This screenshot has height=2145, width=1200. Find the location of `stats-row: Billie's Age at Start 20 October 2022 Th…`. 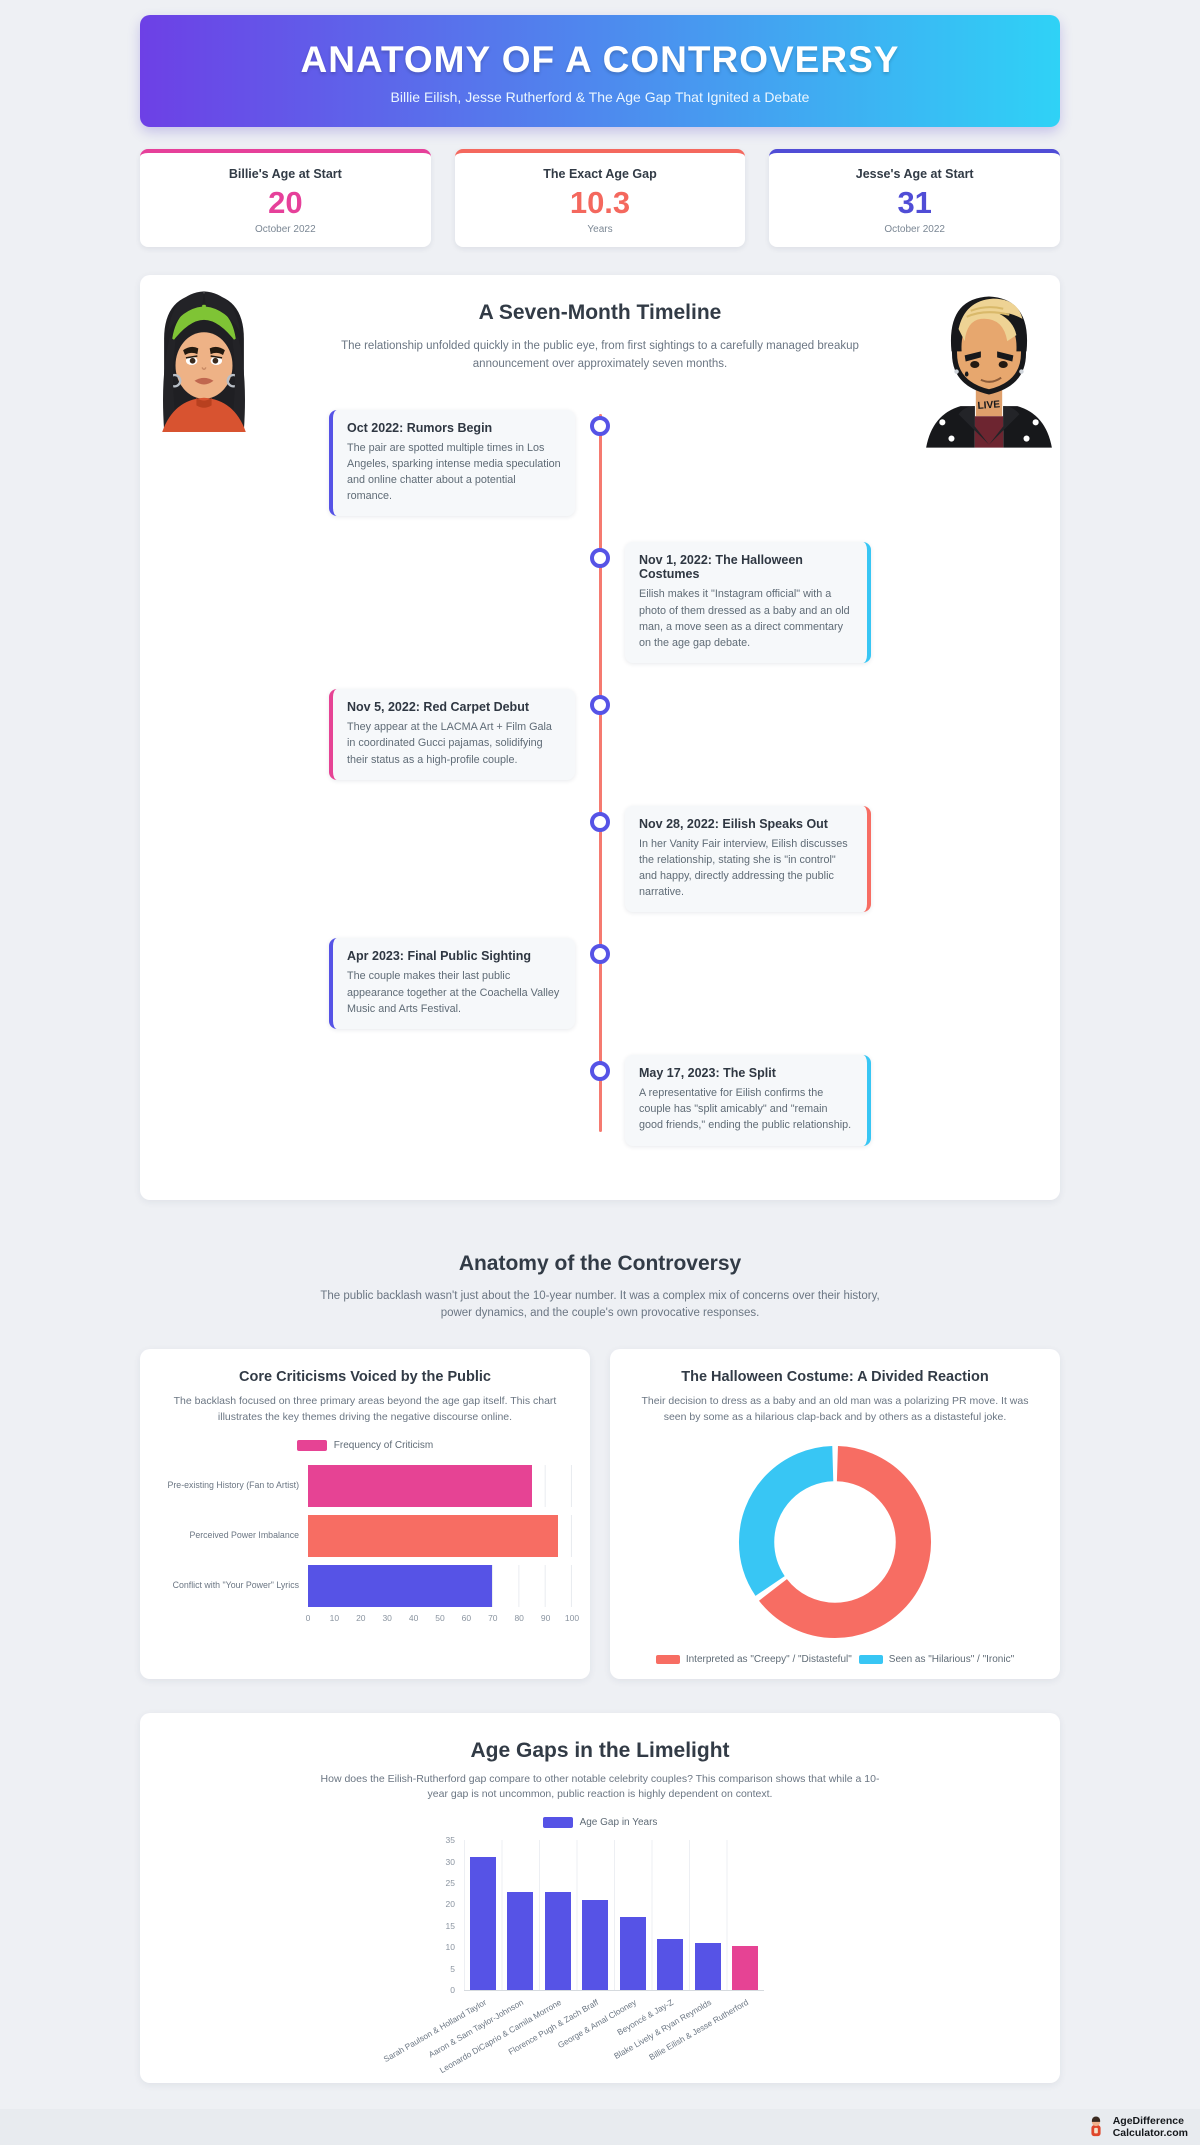

stats-row: Billie's Age at Start 20 October 2022 Th… is located at coordinates (600, 198).